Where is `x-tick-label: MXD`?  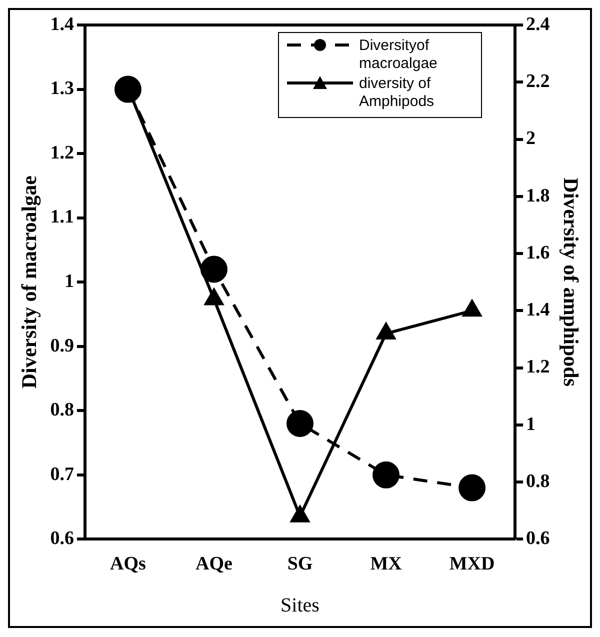 x-tick-label: MXD is located at coordinates (472, 564).